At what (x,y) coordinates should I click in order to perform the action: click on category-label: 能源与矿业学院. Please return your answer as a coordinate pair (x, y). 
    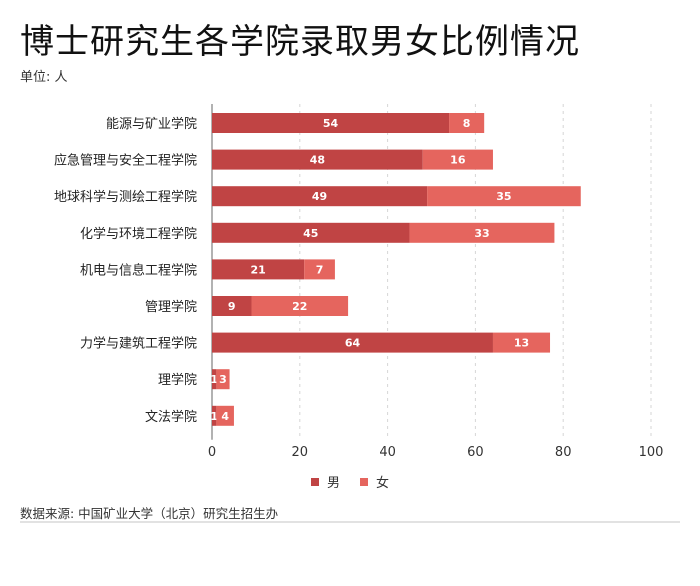
    Looking at the image, I should click on (151, 124).